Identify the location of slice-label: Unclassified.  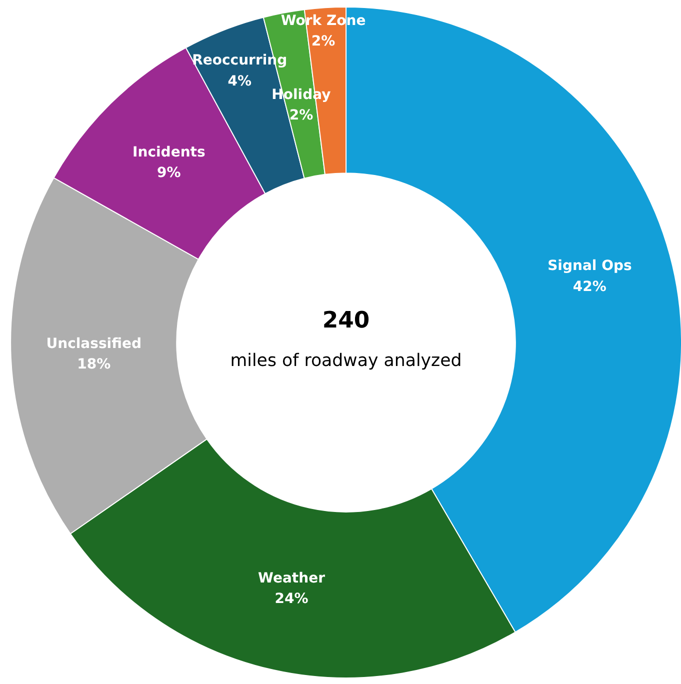
(94, 344).